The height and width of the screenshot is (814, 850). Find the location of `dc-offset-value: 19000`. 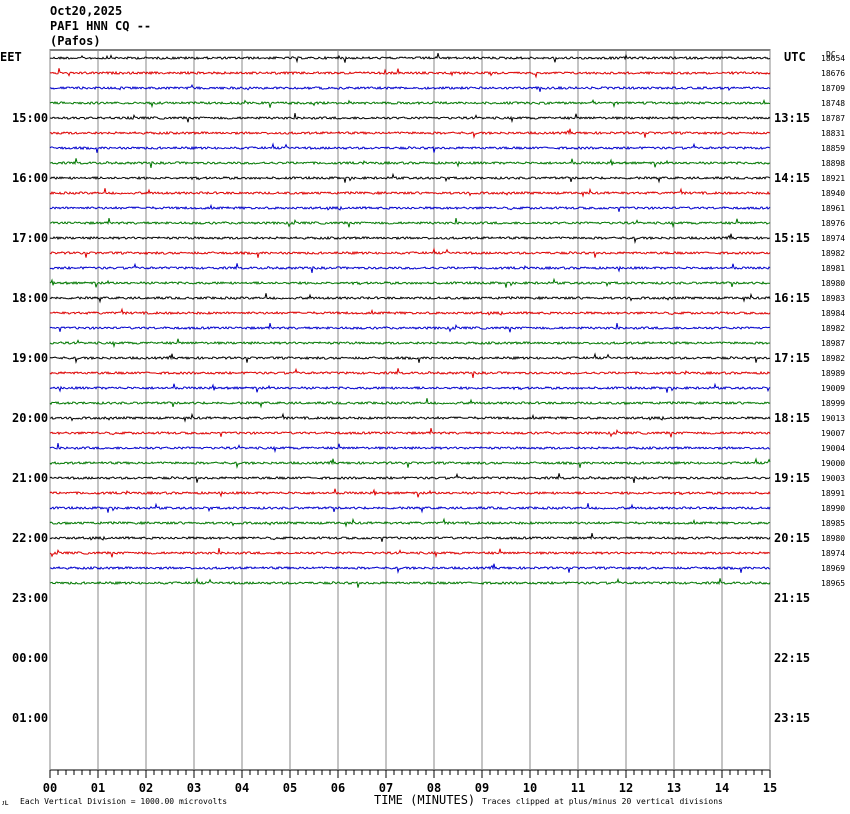

dc-offset-value: 19000 is located at coordinates (833, 463).